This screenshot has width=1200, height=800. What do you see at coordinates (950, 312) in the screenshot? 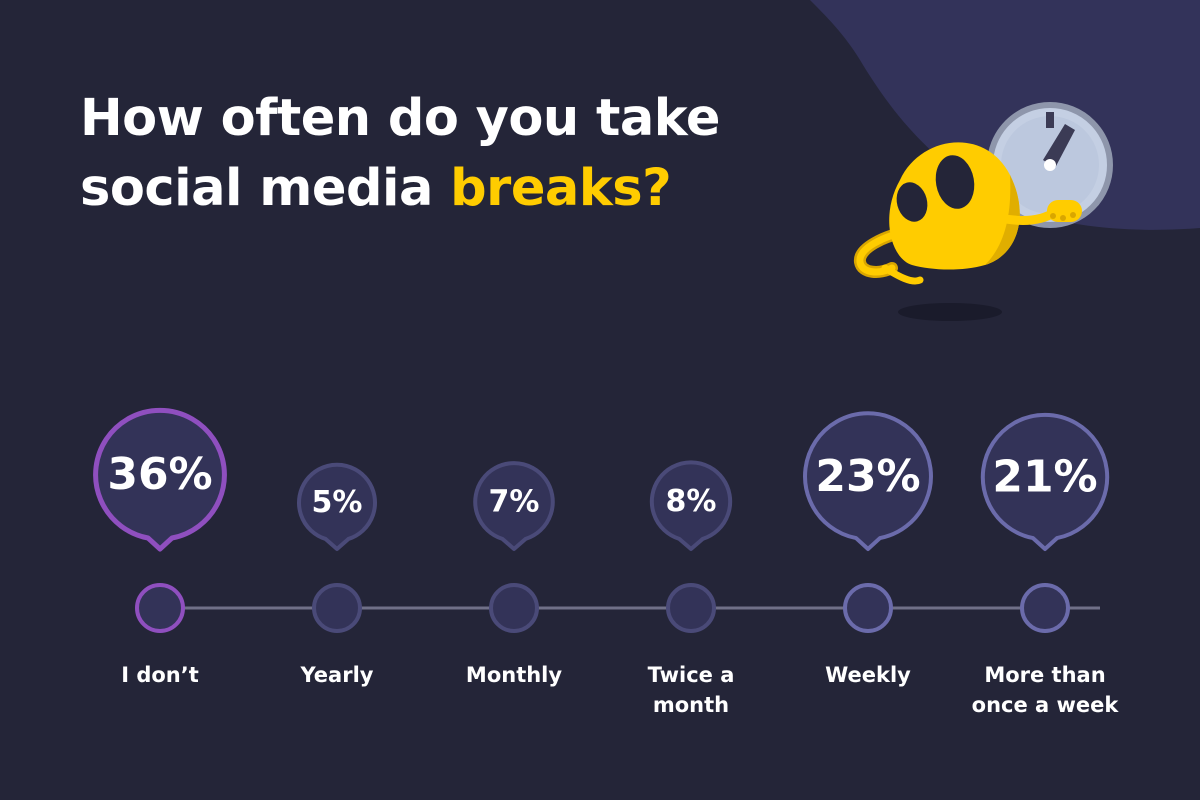
I see `mascot-shadow` at bounding box center [950, 312].